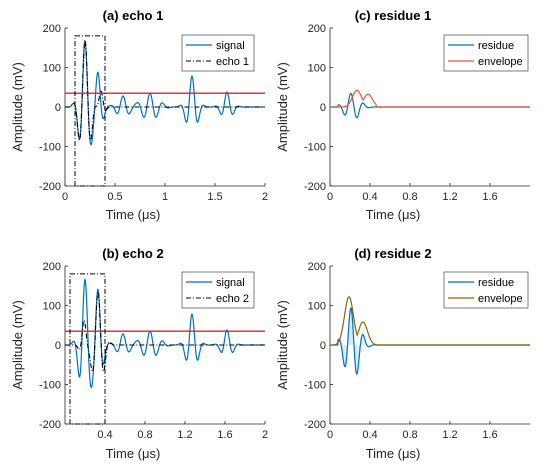  I want to click on panel-c-legend-box, so click(486, 53).